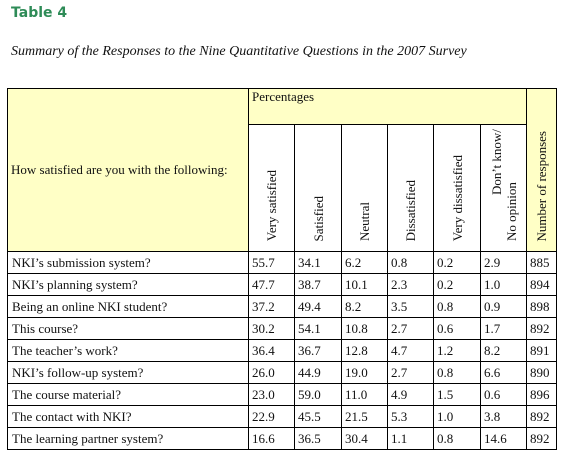 This screenshot has width=581, height=459. Describe the element at coordinates (541, 372) in the screenshot. I see `response-count-cell: 890` at that location.